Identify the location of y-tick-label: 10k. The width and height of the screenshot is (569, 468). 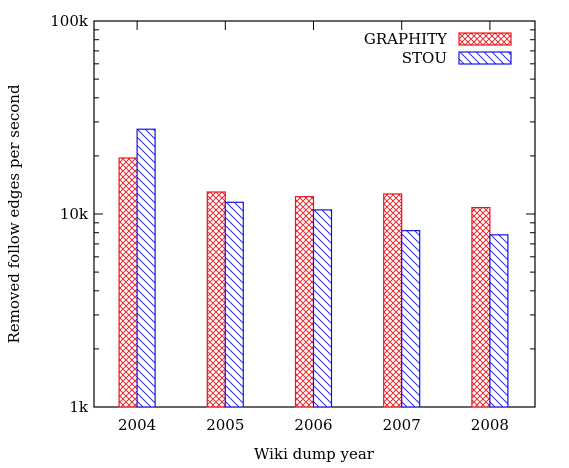
(74, 214).